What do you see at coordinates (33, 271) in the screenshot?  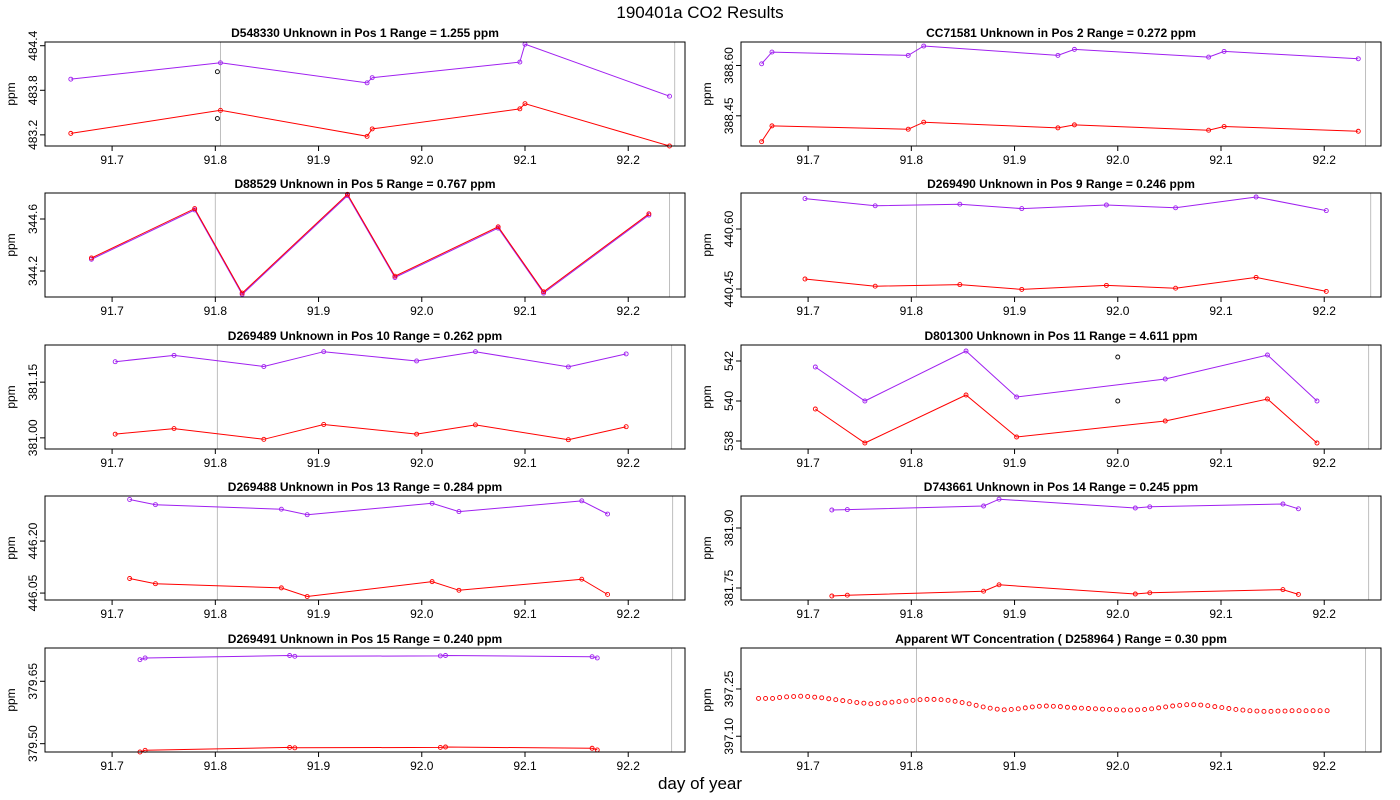 I see `y-tick-label: 344.2` at bounding box center [33, 271].